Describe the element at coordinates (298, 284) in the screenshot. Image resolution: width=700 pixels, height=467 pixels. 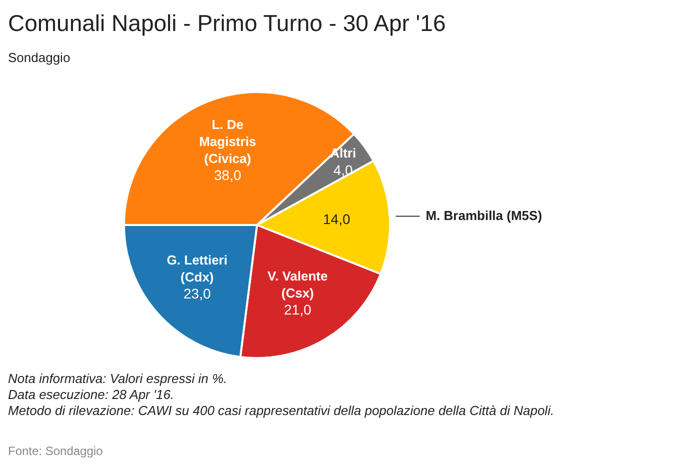
I see `slice-label: V. Valente (Csx)` at that location.